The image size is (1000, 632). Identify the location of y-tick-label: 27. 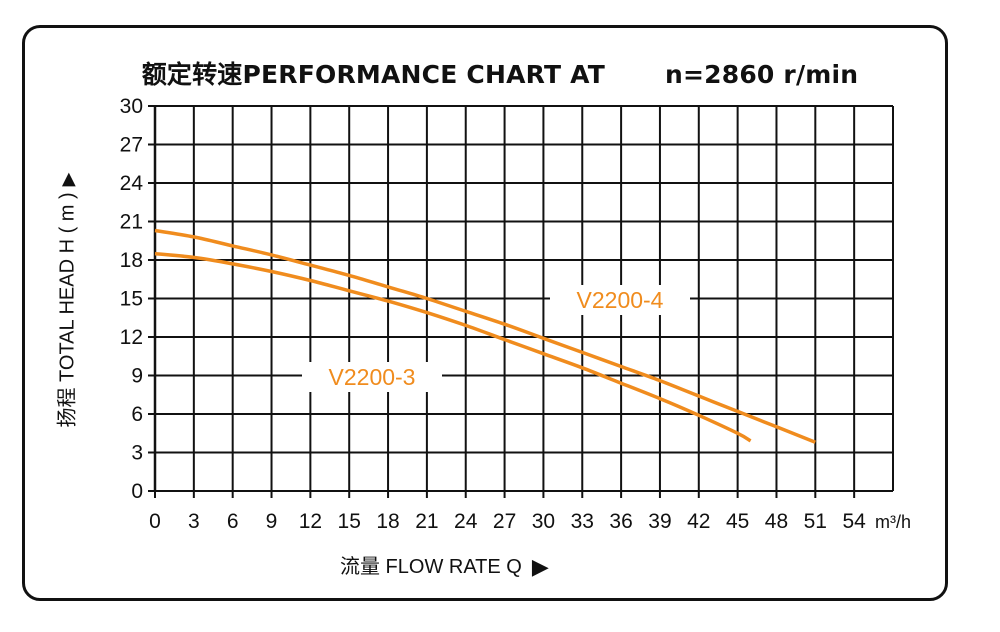
(131, 145).